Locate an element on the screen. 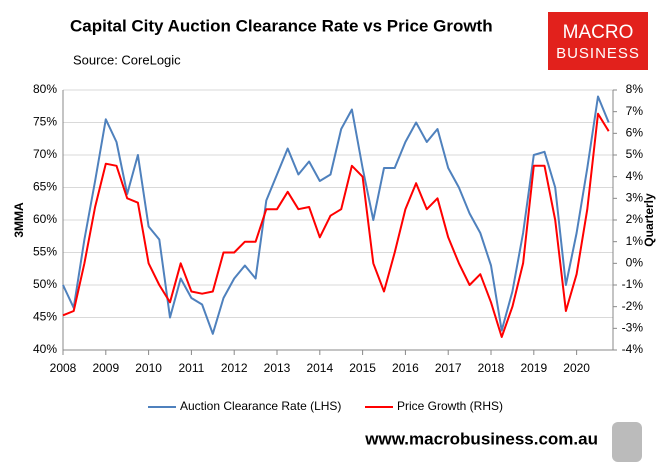 The height and width of the screenshot is (470, 660). x-tick-label: 2012 is located at coordinates (234, 368).